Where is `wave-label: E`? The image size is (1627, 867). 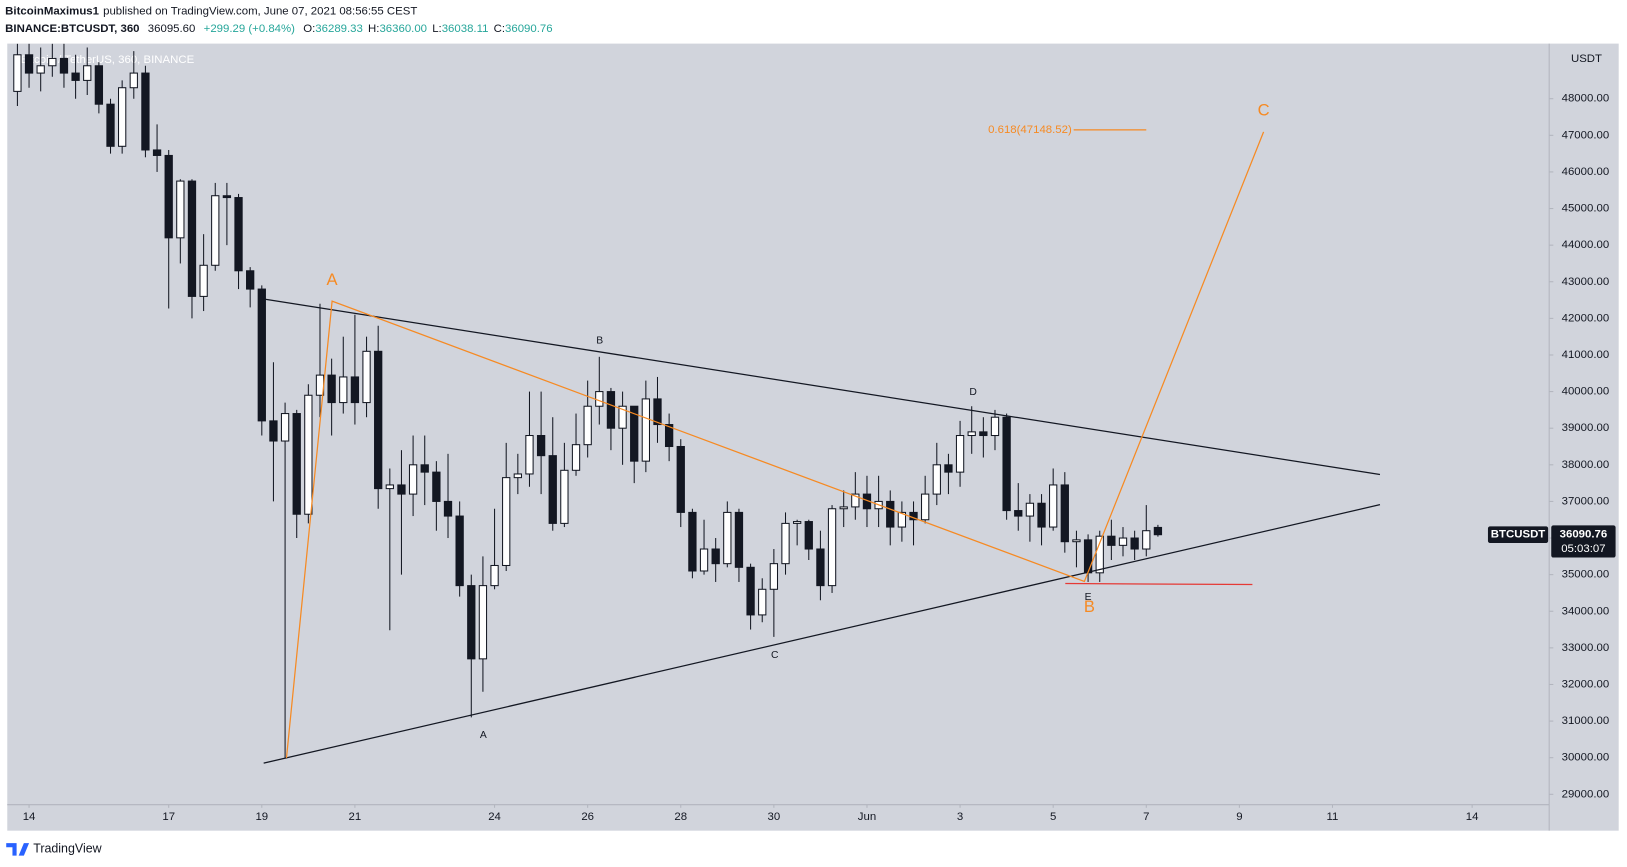 wave-label: E is located at coordinates (1088, 597).